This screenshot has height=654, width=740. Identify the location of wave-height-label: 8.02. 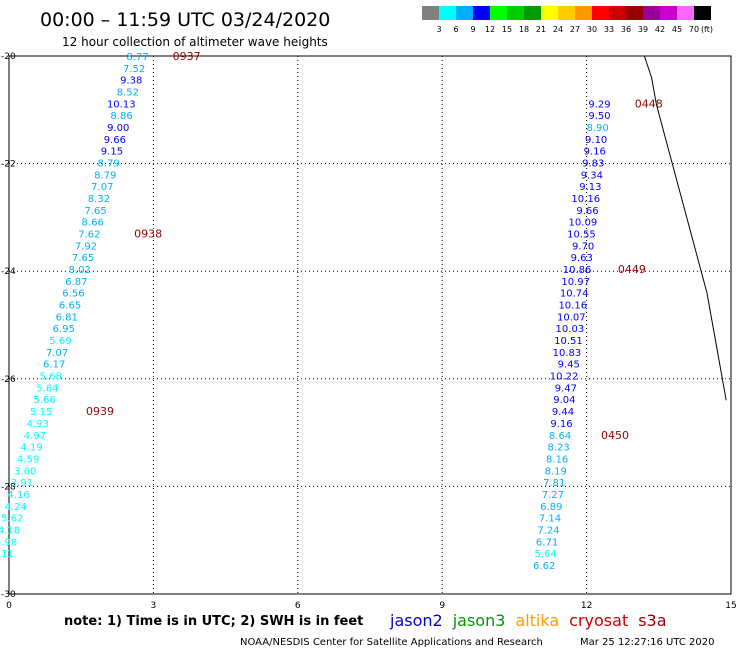
(80, 270).